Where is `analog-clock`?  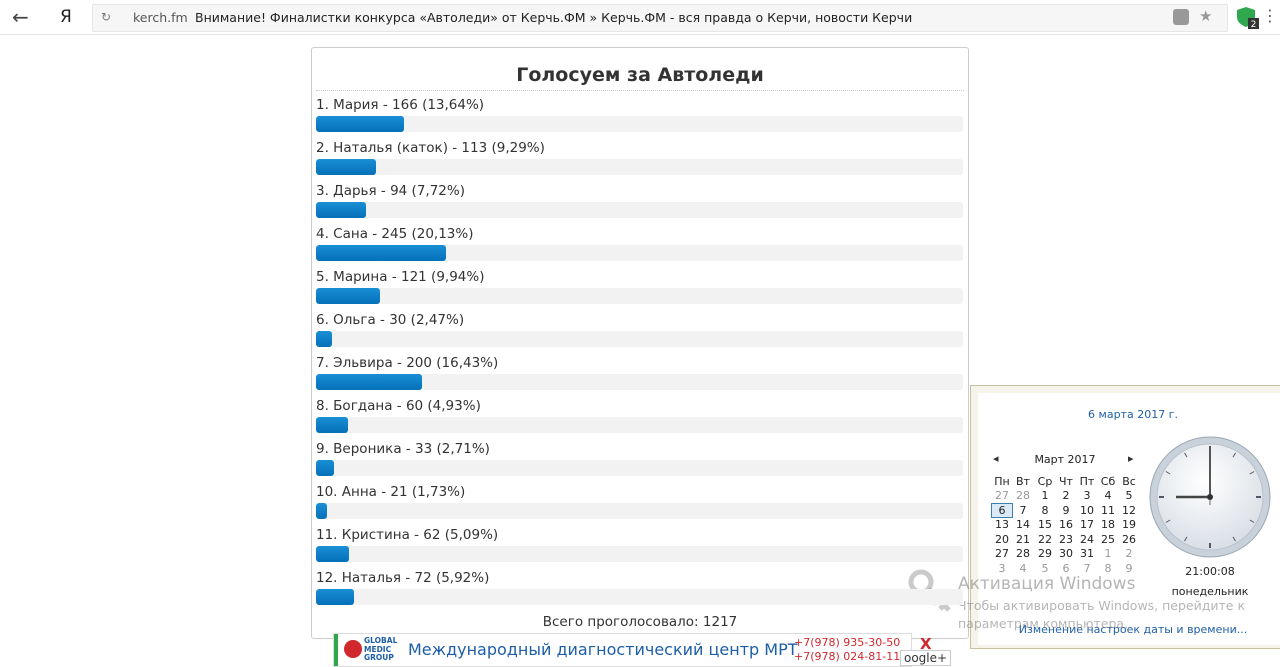
analog-clock is located at coordinates (1210, 497).